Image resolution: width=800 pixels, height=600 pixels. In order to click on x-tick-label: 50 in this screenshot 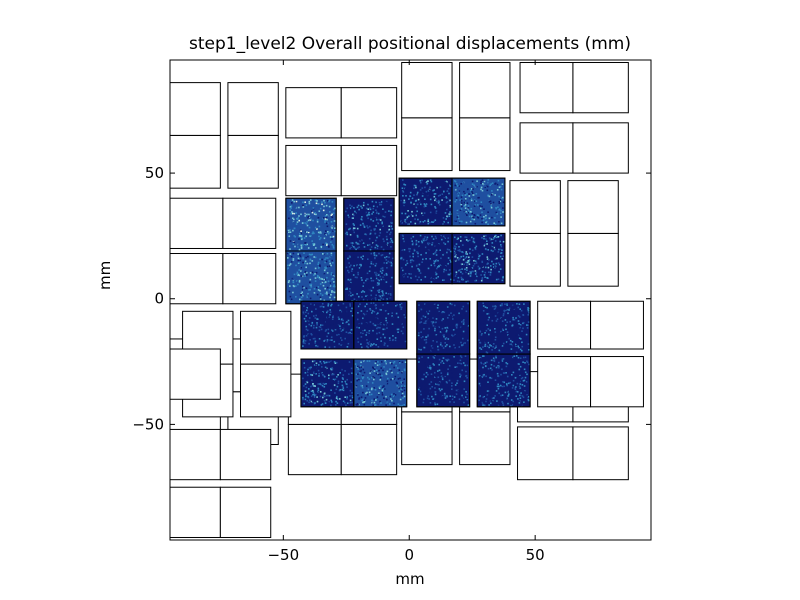, I will do `click(535, 555)`.